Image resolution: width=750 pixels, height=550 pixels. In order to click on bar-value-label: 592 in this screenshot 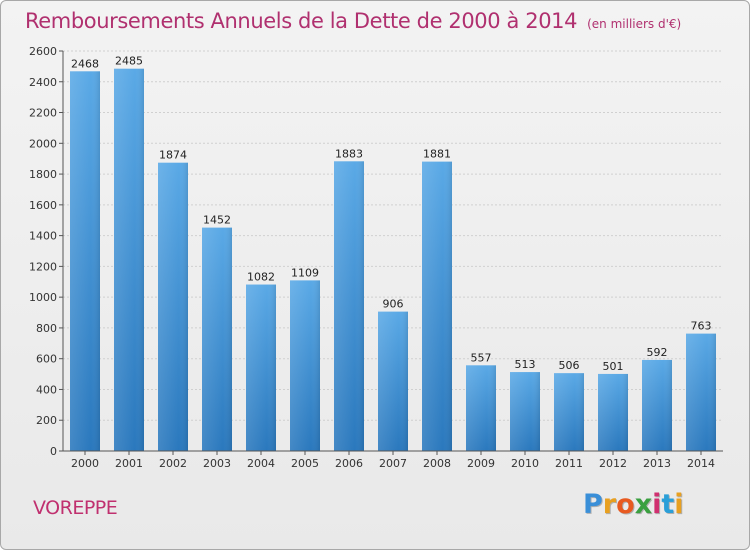, I will do `click(657, 352)`.